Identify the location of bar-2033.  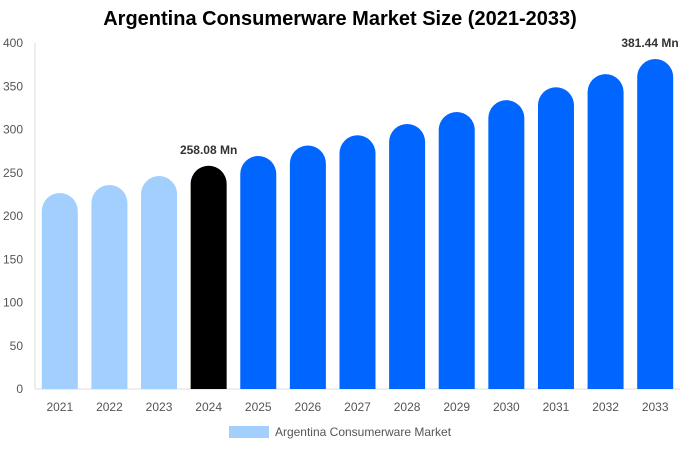
(655, 224).